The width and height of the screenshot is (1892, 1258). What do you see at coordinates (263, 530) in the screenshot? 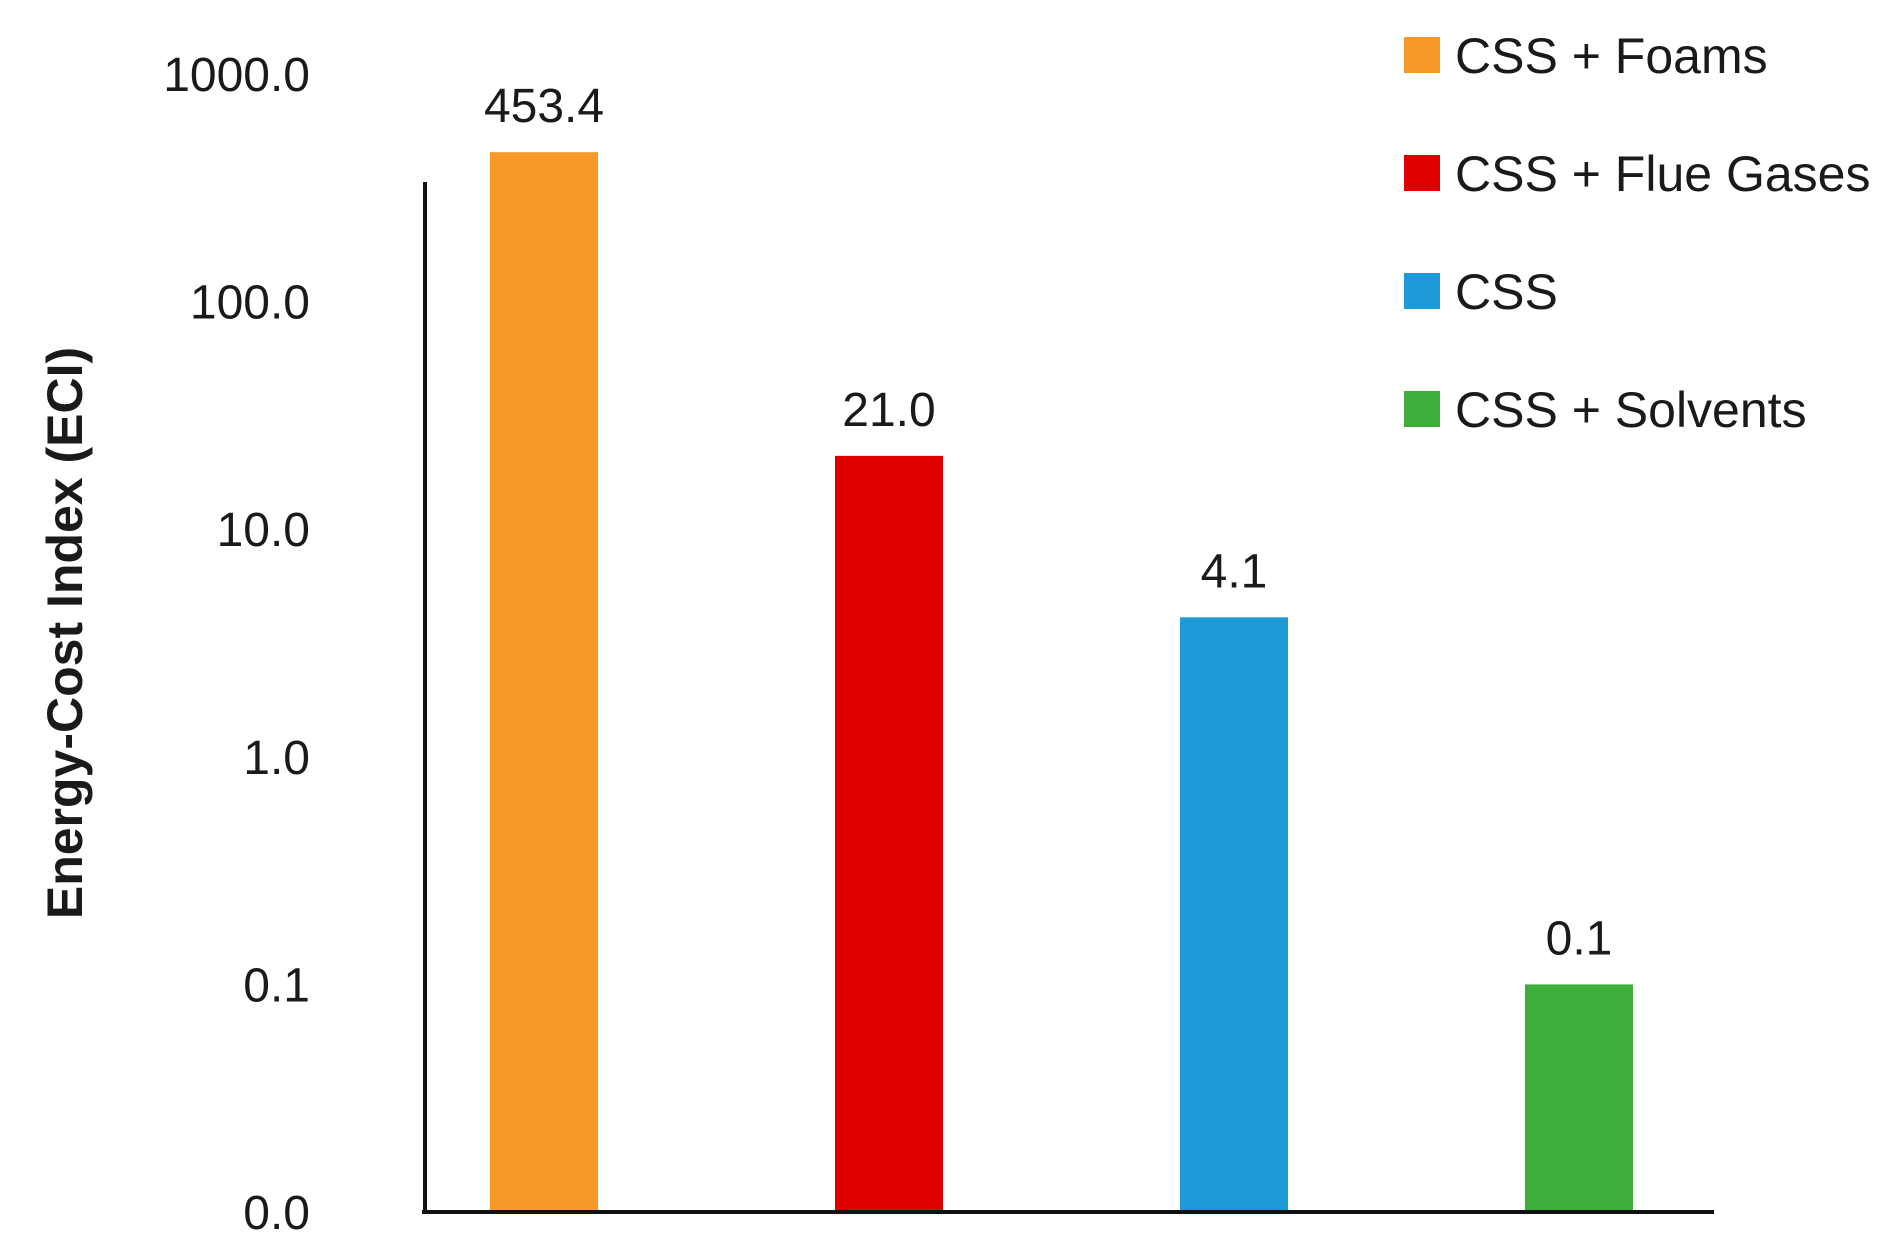
I see `y-tick-label: 10.0` at bounding box center [263, 530].